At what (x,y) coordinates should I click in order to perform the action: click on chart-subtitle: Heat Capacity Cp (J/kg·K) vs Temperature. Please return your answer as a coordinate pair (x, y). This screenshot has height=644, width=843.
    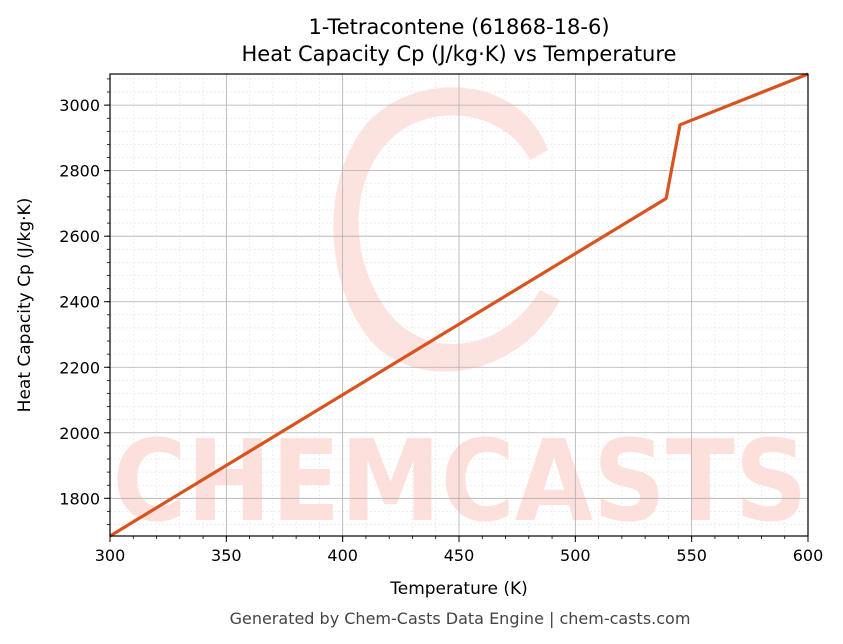
    Looking at the image, I should click on (459, 54).